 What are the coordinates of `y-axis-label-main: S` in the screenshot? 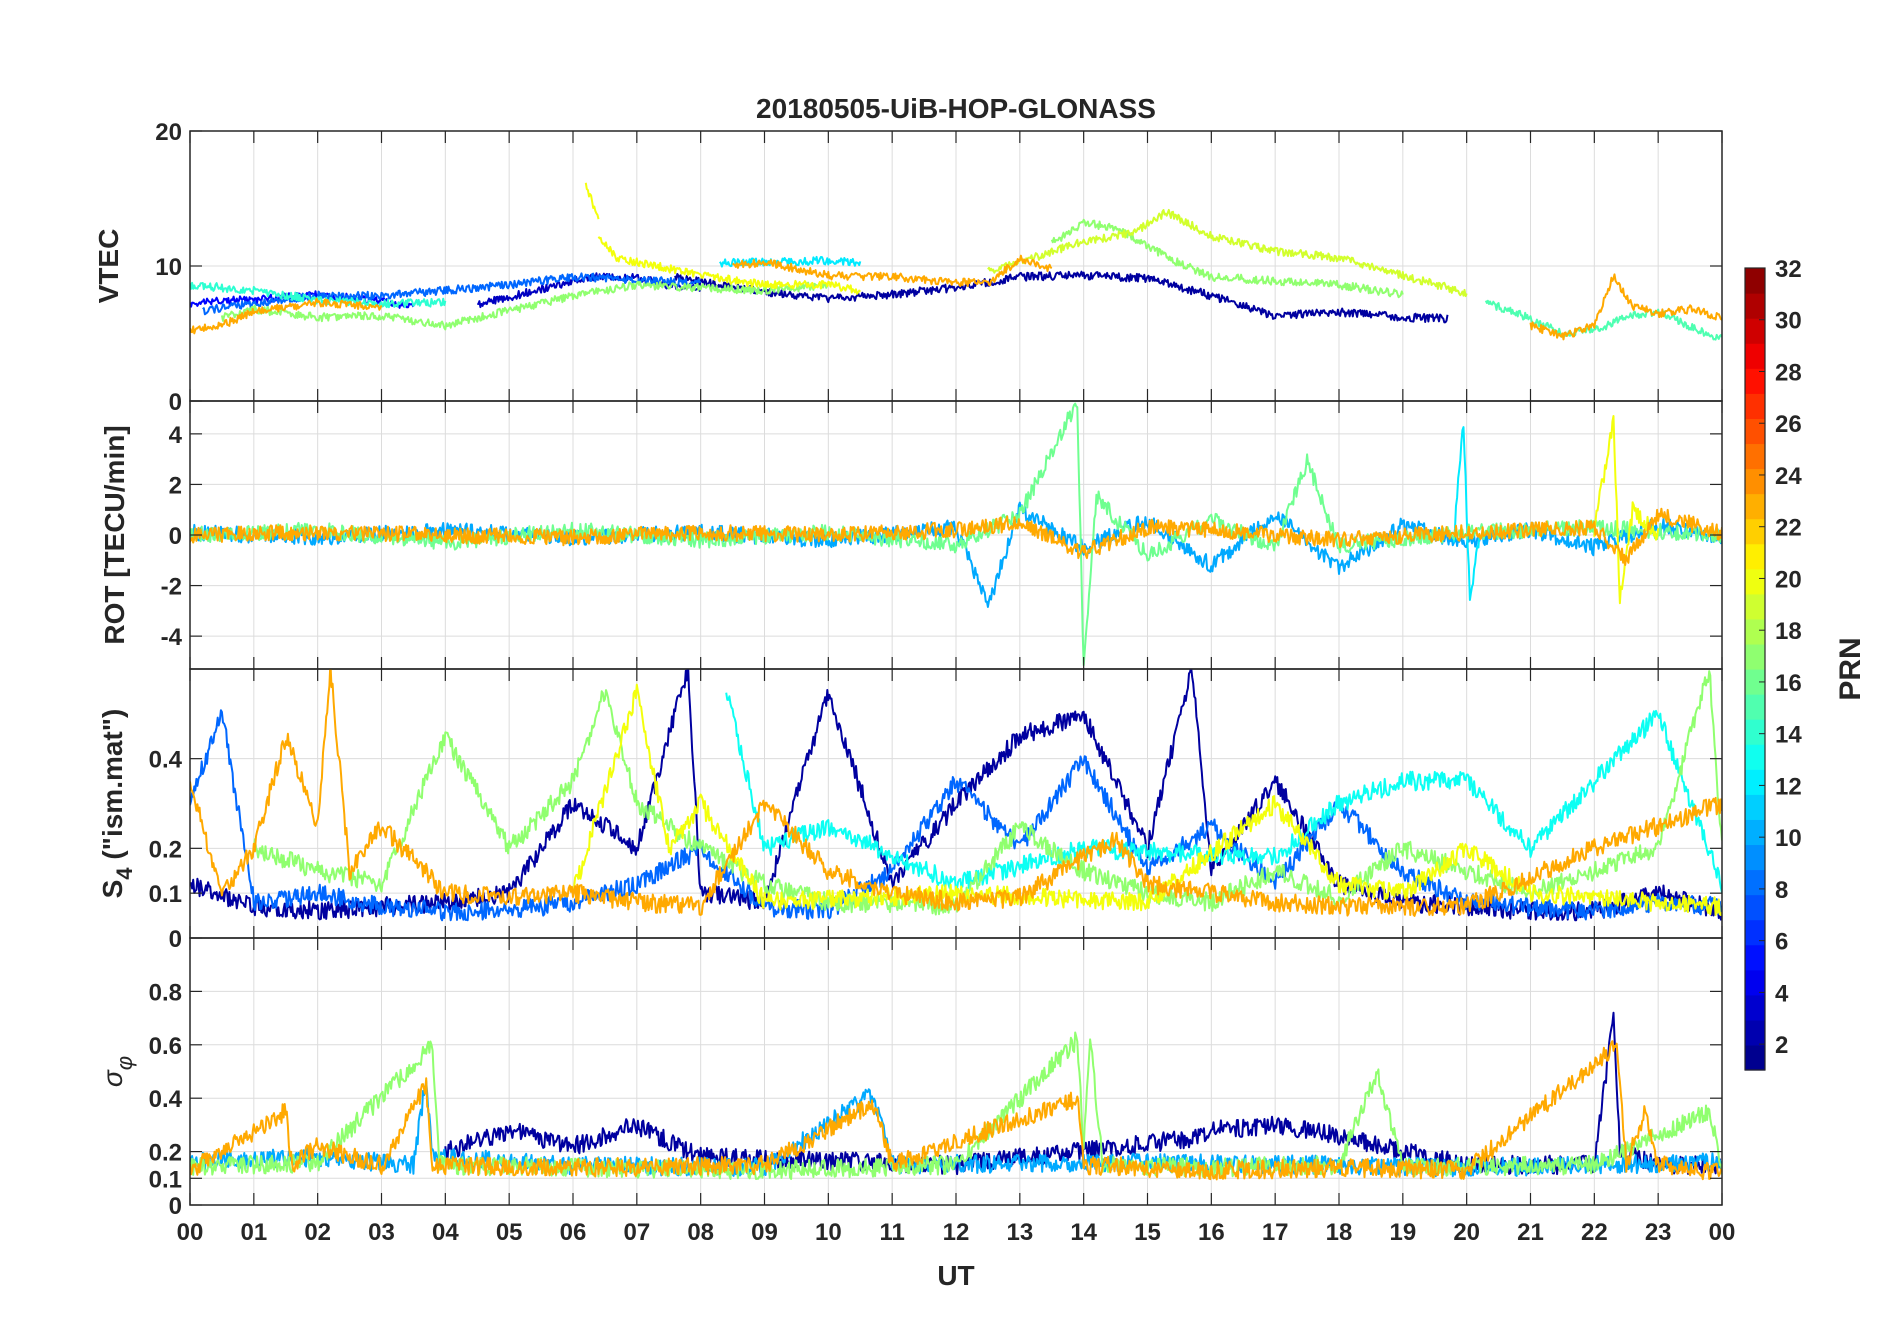 It's located at (112, 889).